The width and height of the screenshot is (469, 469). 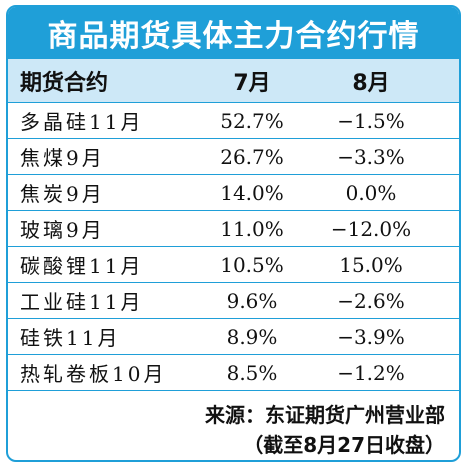 What do you see at coordinates (371, 336) in the screenshot?
I see `row-august-value: −3.9%` at bounding box center [371, 336].